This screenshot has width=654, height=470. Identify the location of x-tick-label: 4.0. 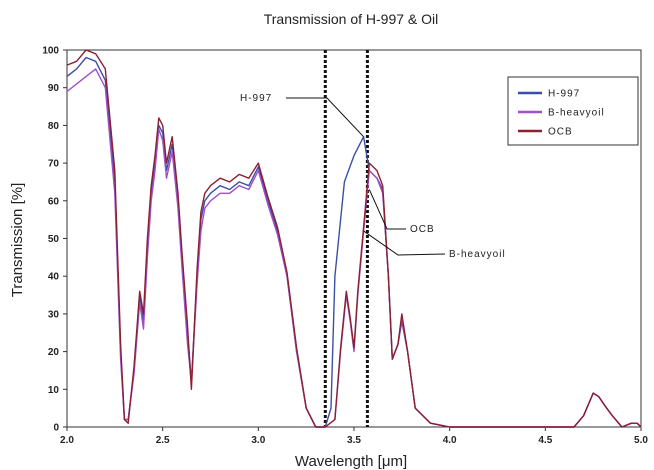
(450, 440).